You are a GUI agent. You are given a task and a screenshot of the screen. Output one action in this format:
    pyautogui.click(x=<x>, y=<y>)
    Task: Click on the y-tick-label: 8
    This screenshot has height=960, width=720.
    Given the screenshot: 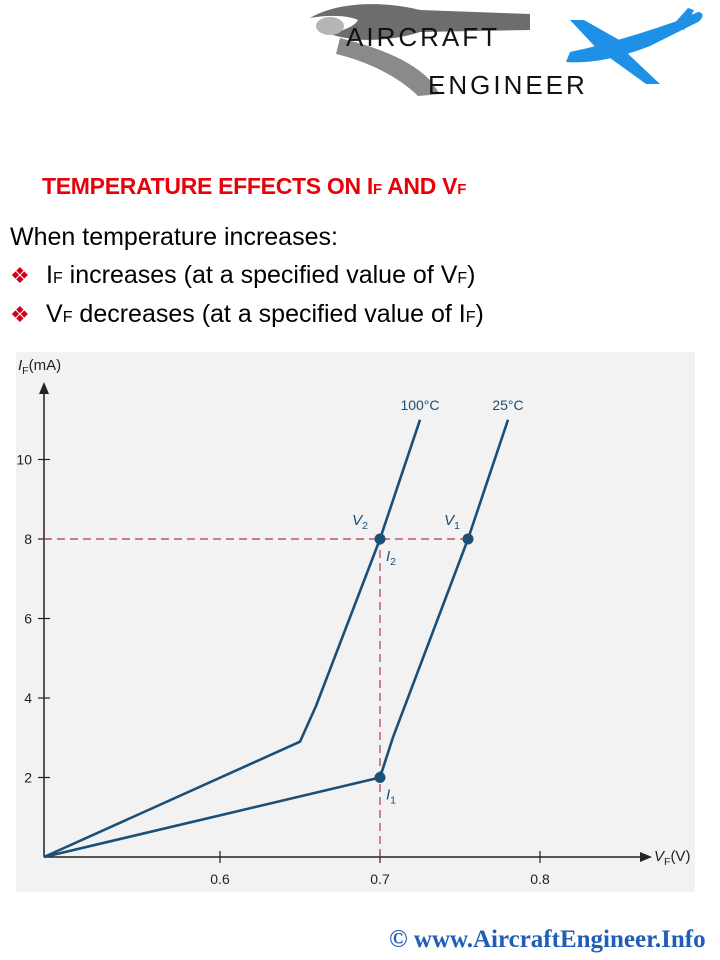 What is the action you would take?
    pyautogui.click(x=28, y=539)
    